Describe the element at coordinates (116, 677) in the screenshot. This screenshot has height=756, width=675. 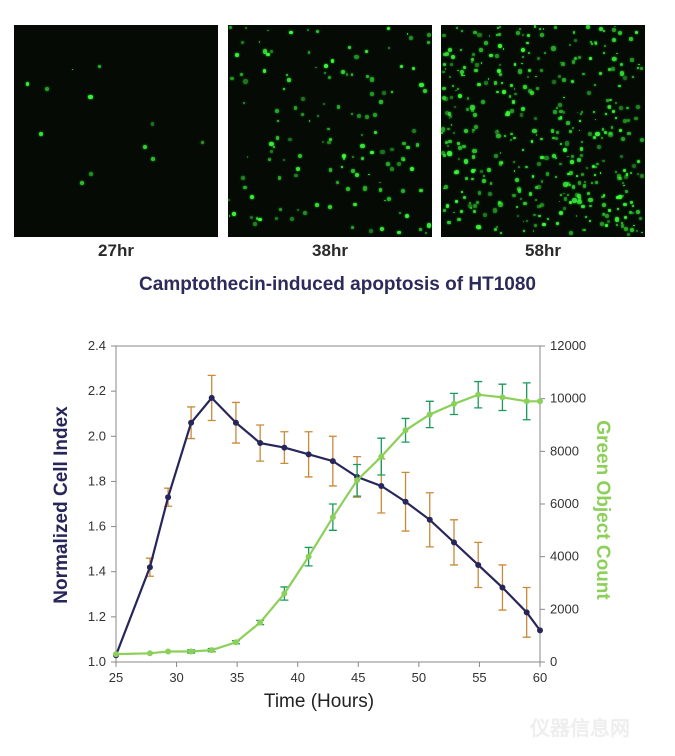
I see `x-tick-label: 25` at that location.